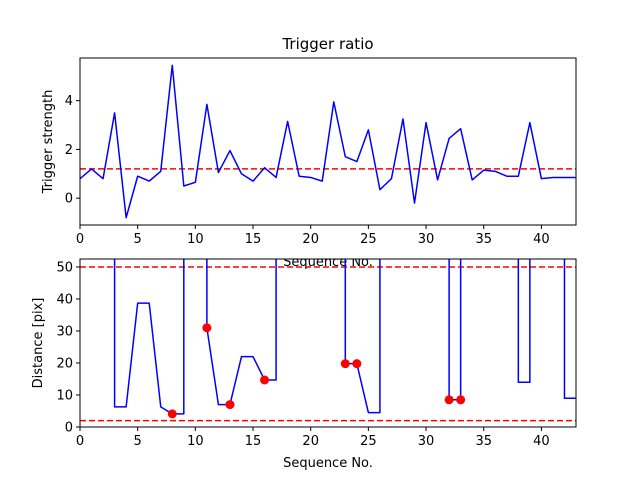 The height and width of the screenshot is (480, 640). What do you see at coordinates (38, 343) in the screenshot?
I see `y-axis-label: Distance [pix]` at bounding box center [38, 343].